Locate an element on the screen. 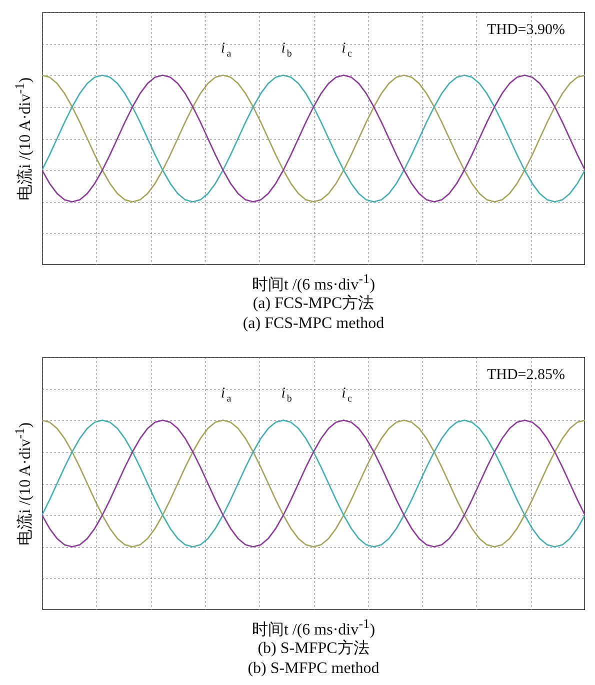  text: (b) S-MFPC method is located at coordinates (314, 669).